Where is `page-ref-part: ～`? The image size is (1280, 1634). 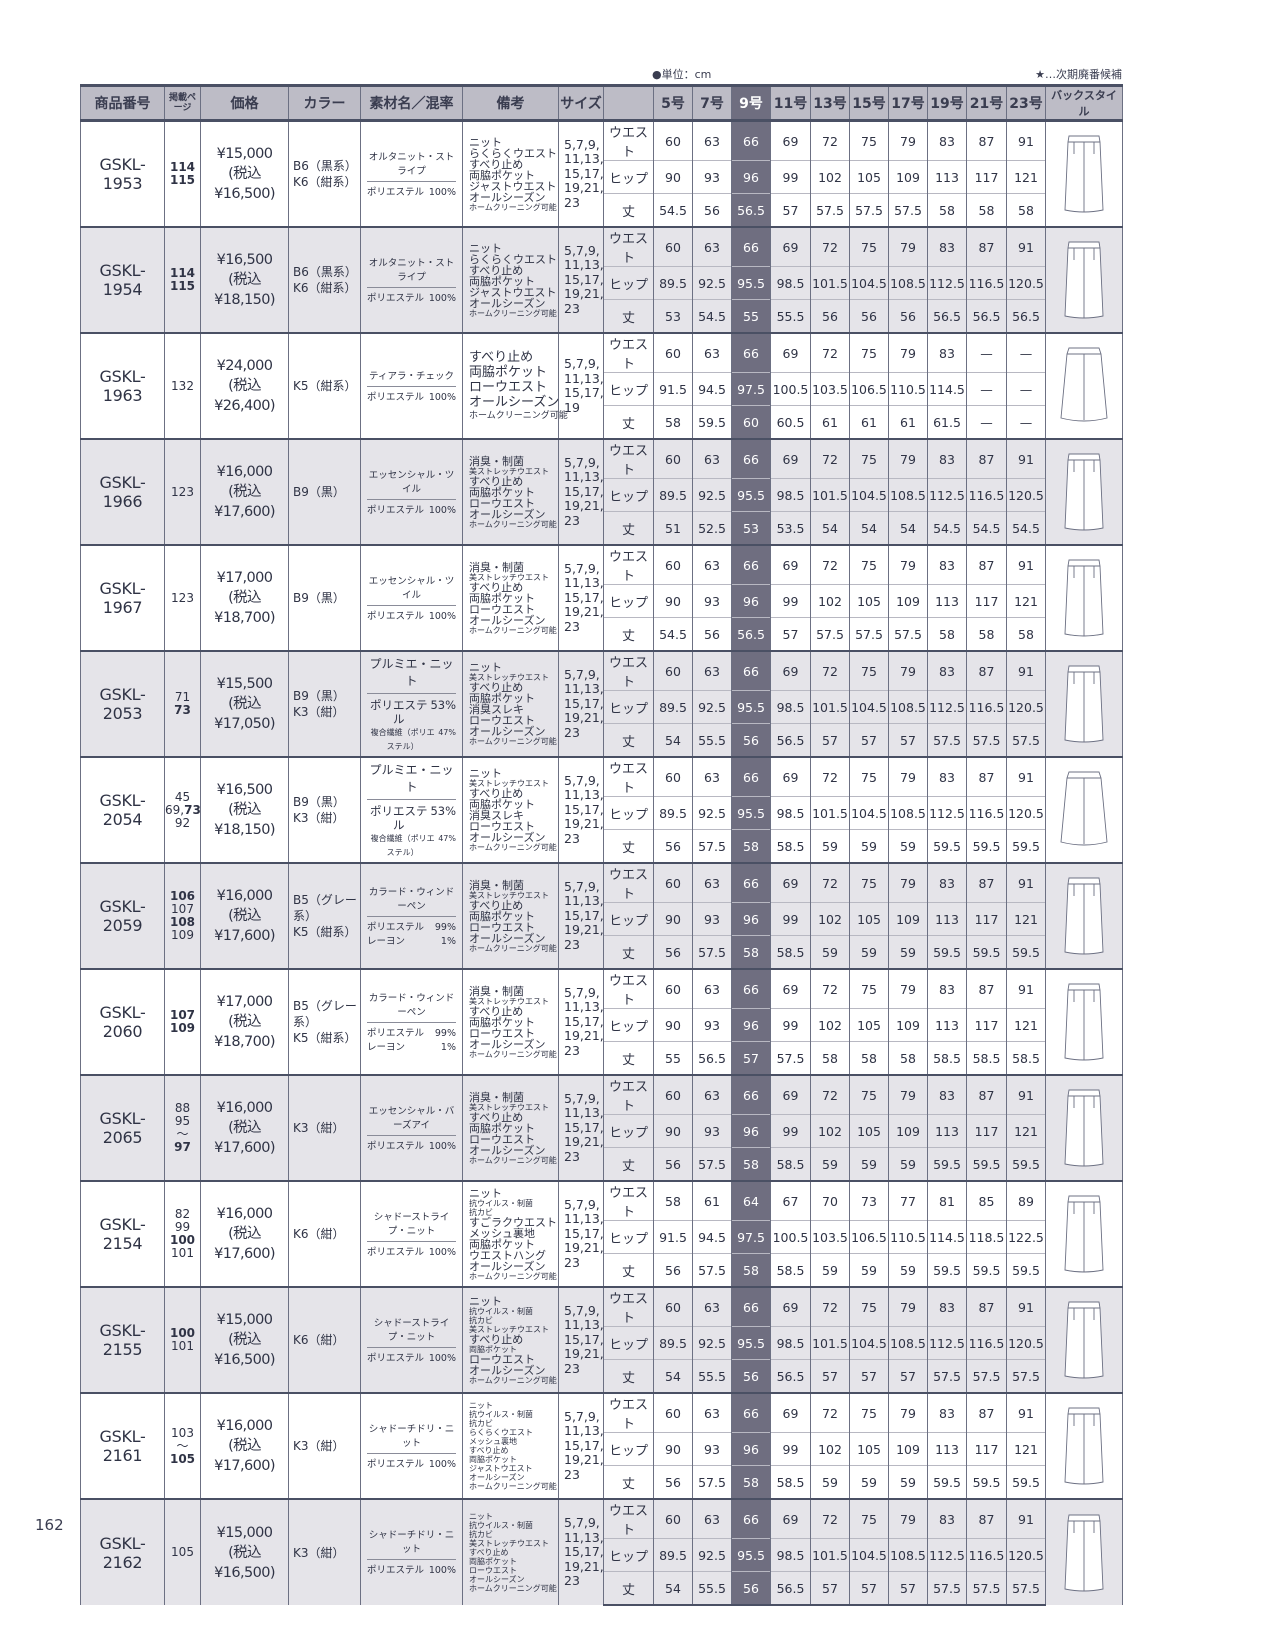
page-ref-part: ～ is located at coordinates (182, 1134).